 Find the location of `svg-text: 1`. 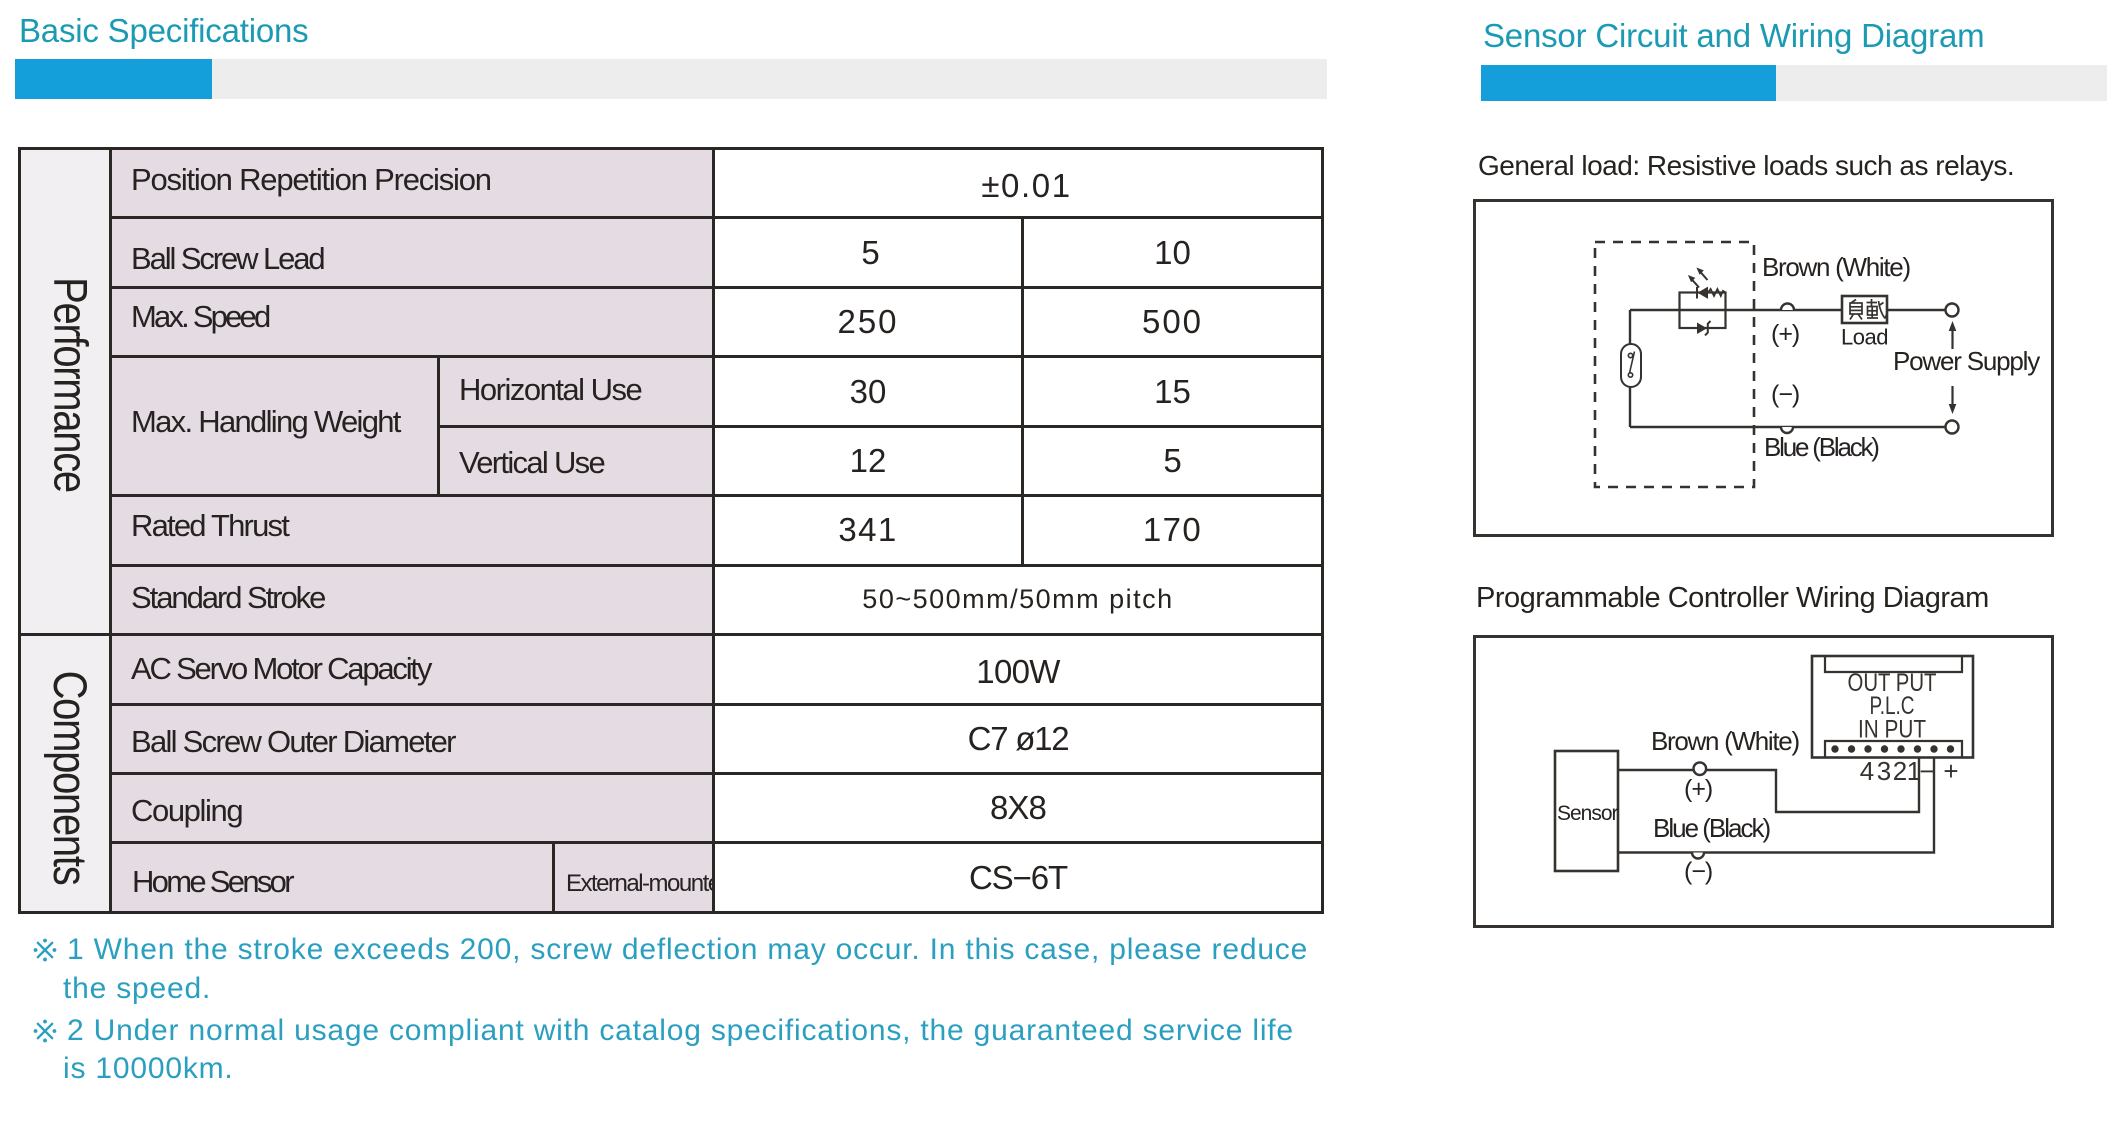

svg-text: 1 is located at coordinates (1914, 771).